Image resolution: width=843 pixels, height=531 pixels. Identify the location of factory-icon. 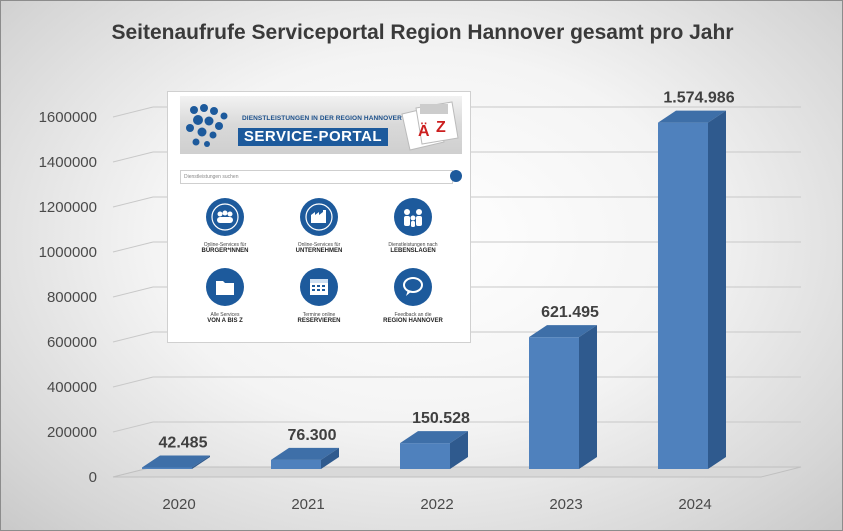
(319, 217).